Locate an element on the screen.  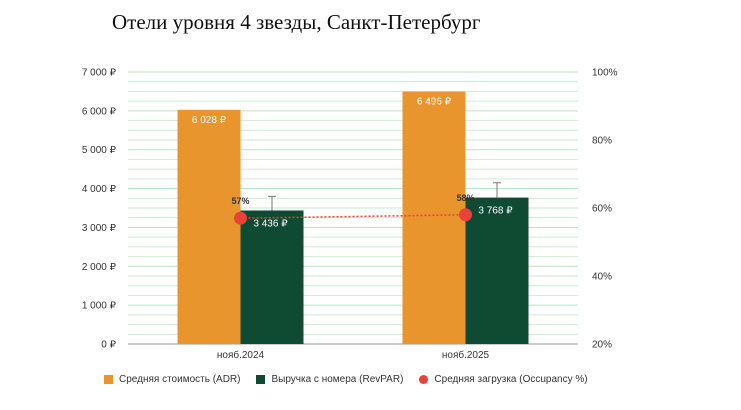
y-left-tick-label: 5 000 ₽ is located at coordinates (99, 150).